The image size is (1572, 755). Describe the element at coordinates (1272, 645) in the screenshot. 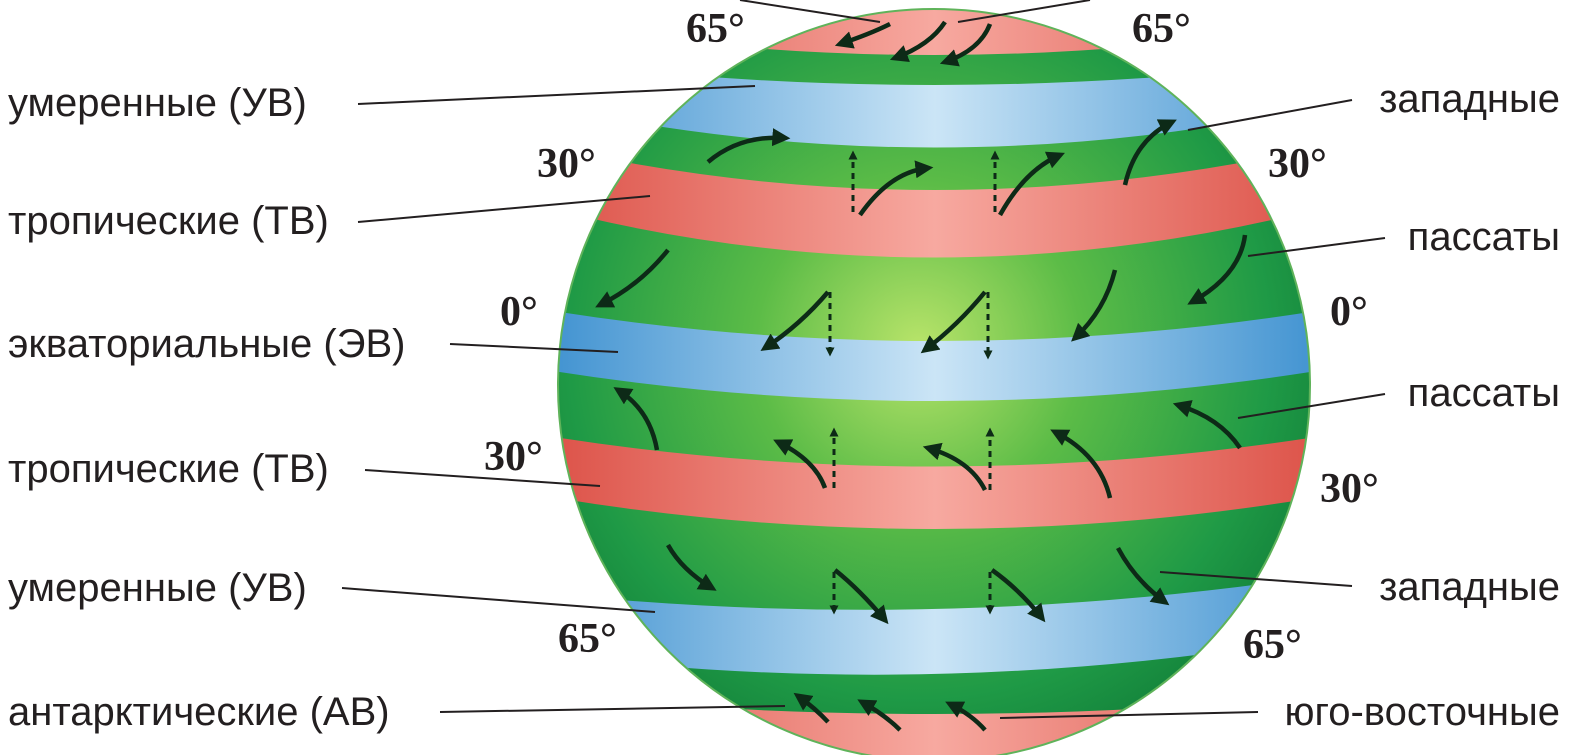

I see `latitude-65-south-right: 65°` at that location.